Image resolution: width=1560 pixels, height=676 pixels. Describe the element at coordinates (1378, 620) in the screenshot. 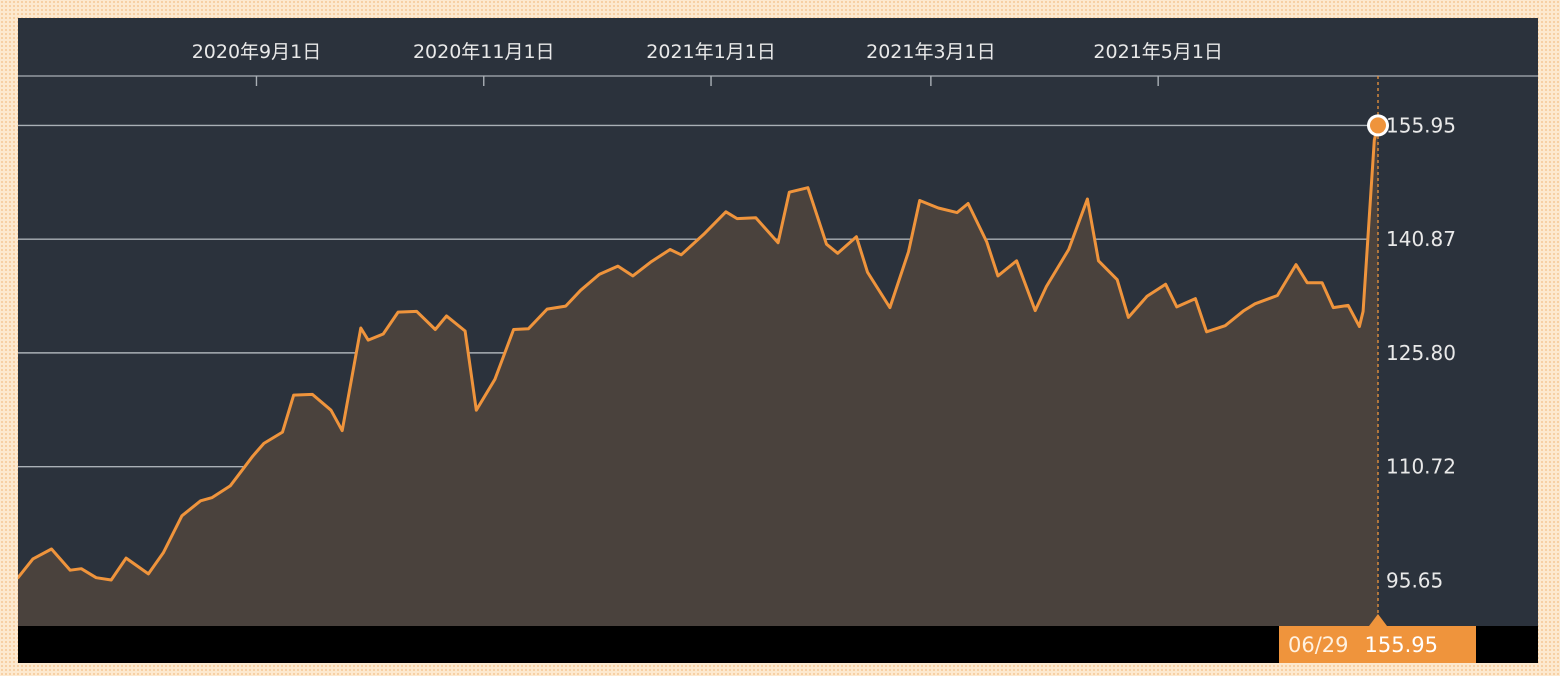

I see `readout-pointer` at that location.